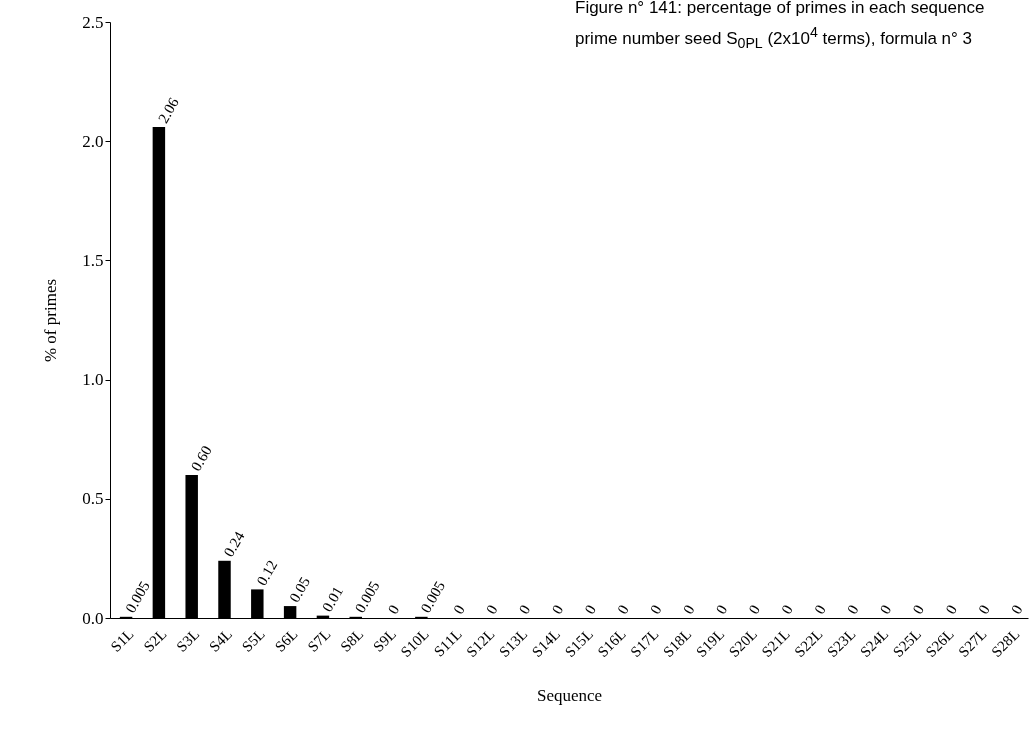 The image size is (1032, 742). I want to click on chart-title: Figure n° 141: percentage of primes in each sequence prime number seed S$_{0PL}$ (2x10$^{4}$ terms), formula n° 3, so click(780, 27).